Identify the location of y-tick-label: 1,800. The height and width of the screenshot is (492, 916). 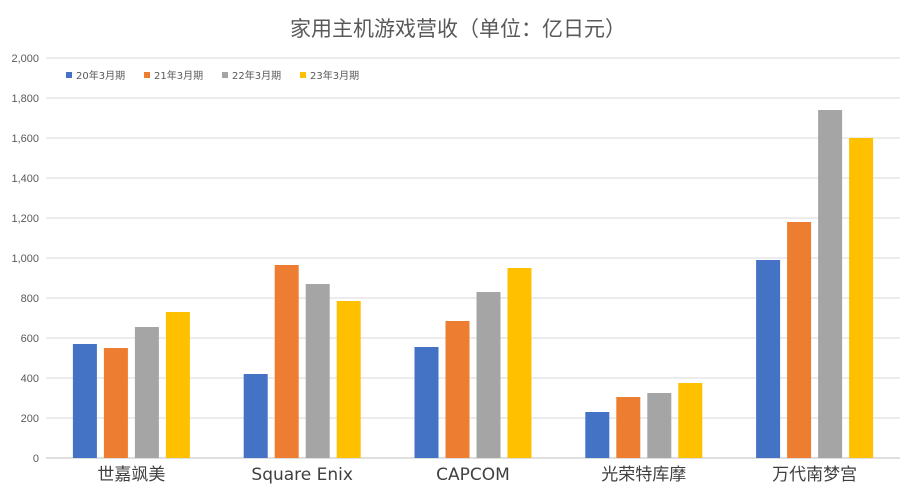
(25, 99).